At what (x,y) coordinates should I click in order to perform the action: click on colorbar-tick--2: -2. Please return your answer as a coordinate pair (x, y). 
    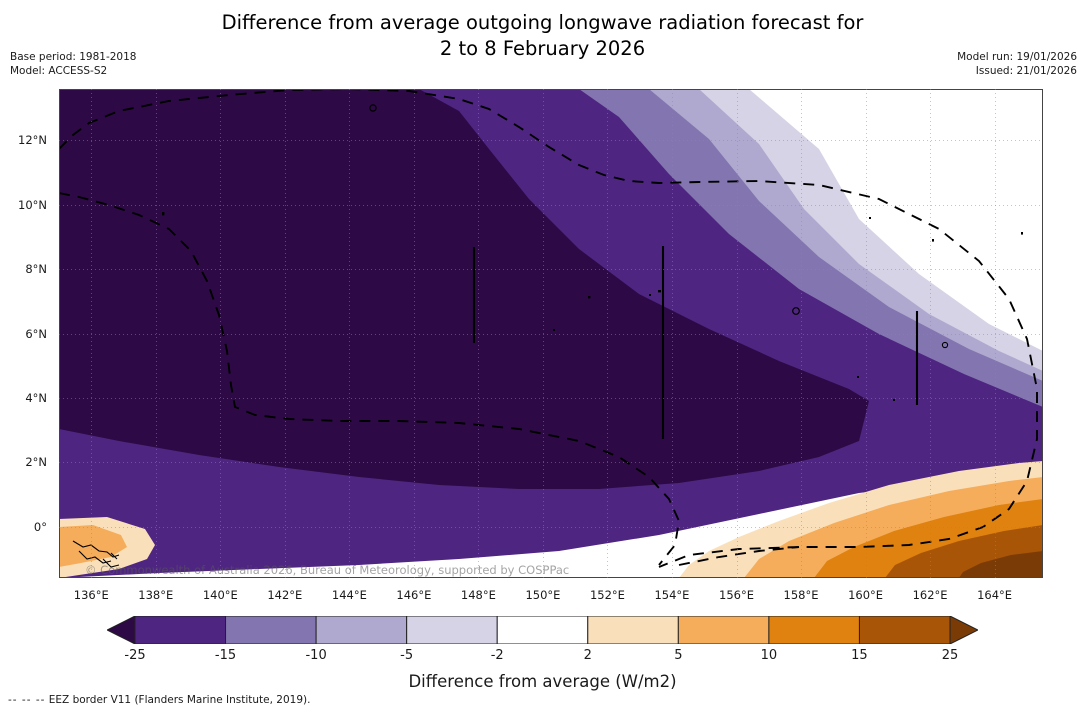
    Looking at the image, I should click on (497, 655).